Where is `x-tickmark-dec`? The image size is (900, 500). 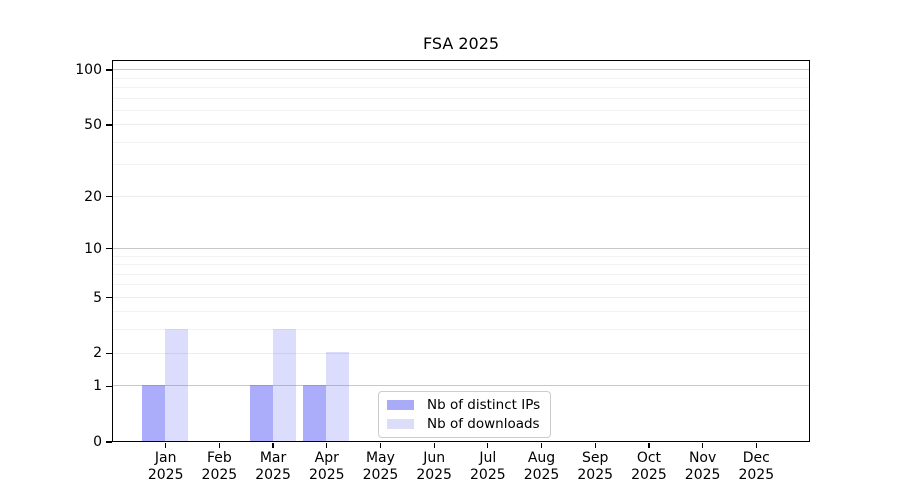
x-tickmark-dec is located at coordinates (756, 445).